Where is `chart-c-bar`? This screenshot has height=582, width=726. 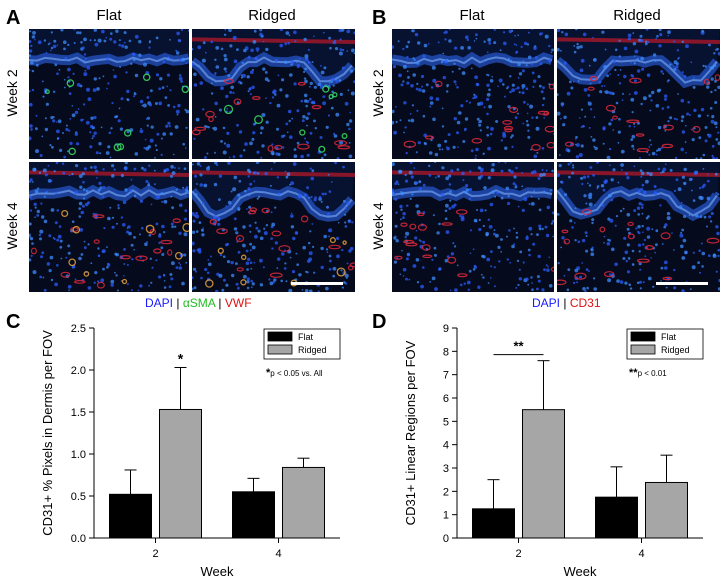
chart-c-bar is located at coordinates (303, 502).